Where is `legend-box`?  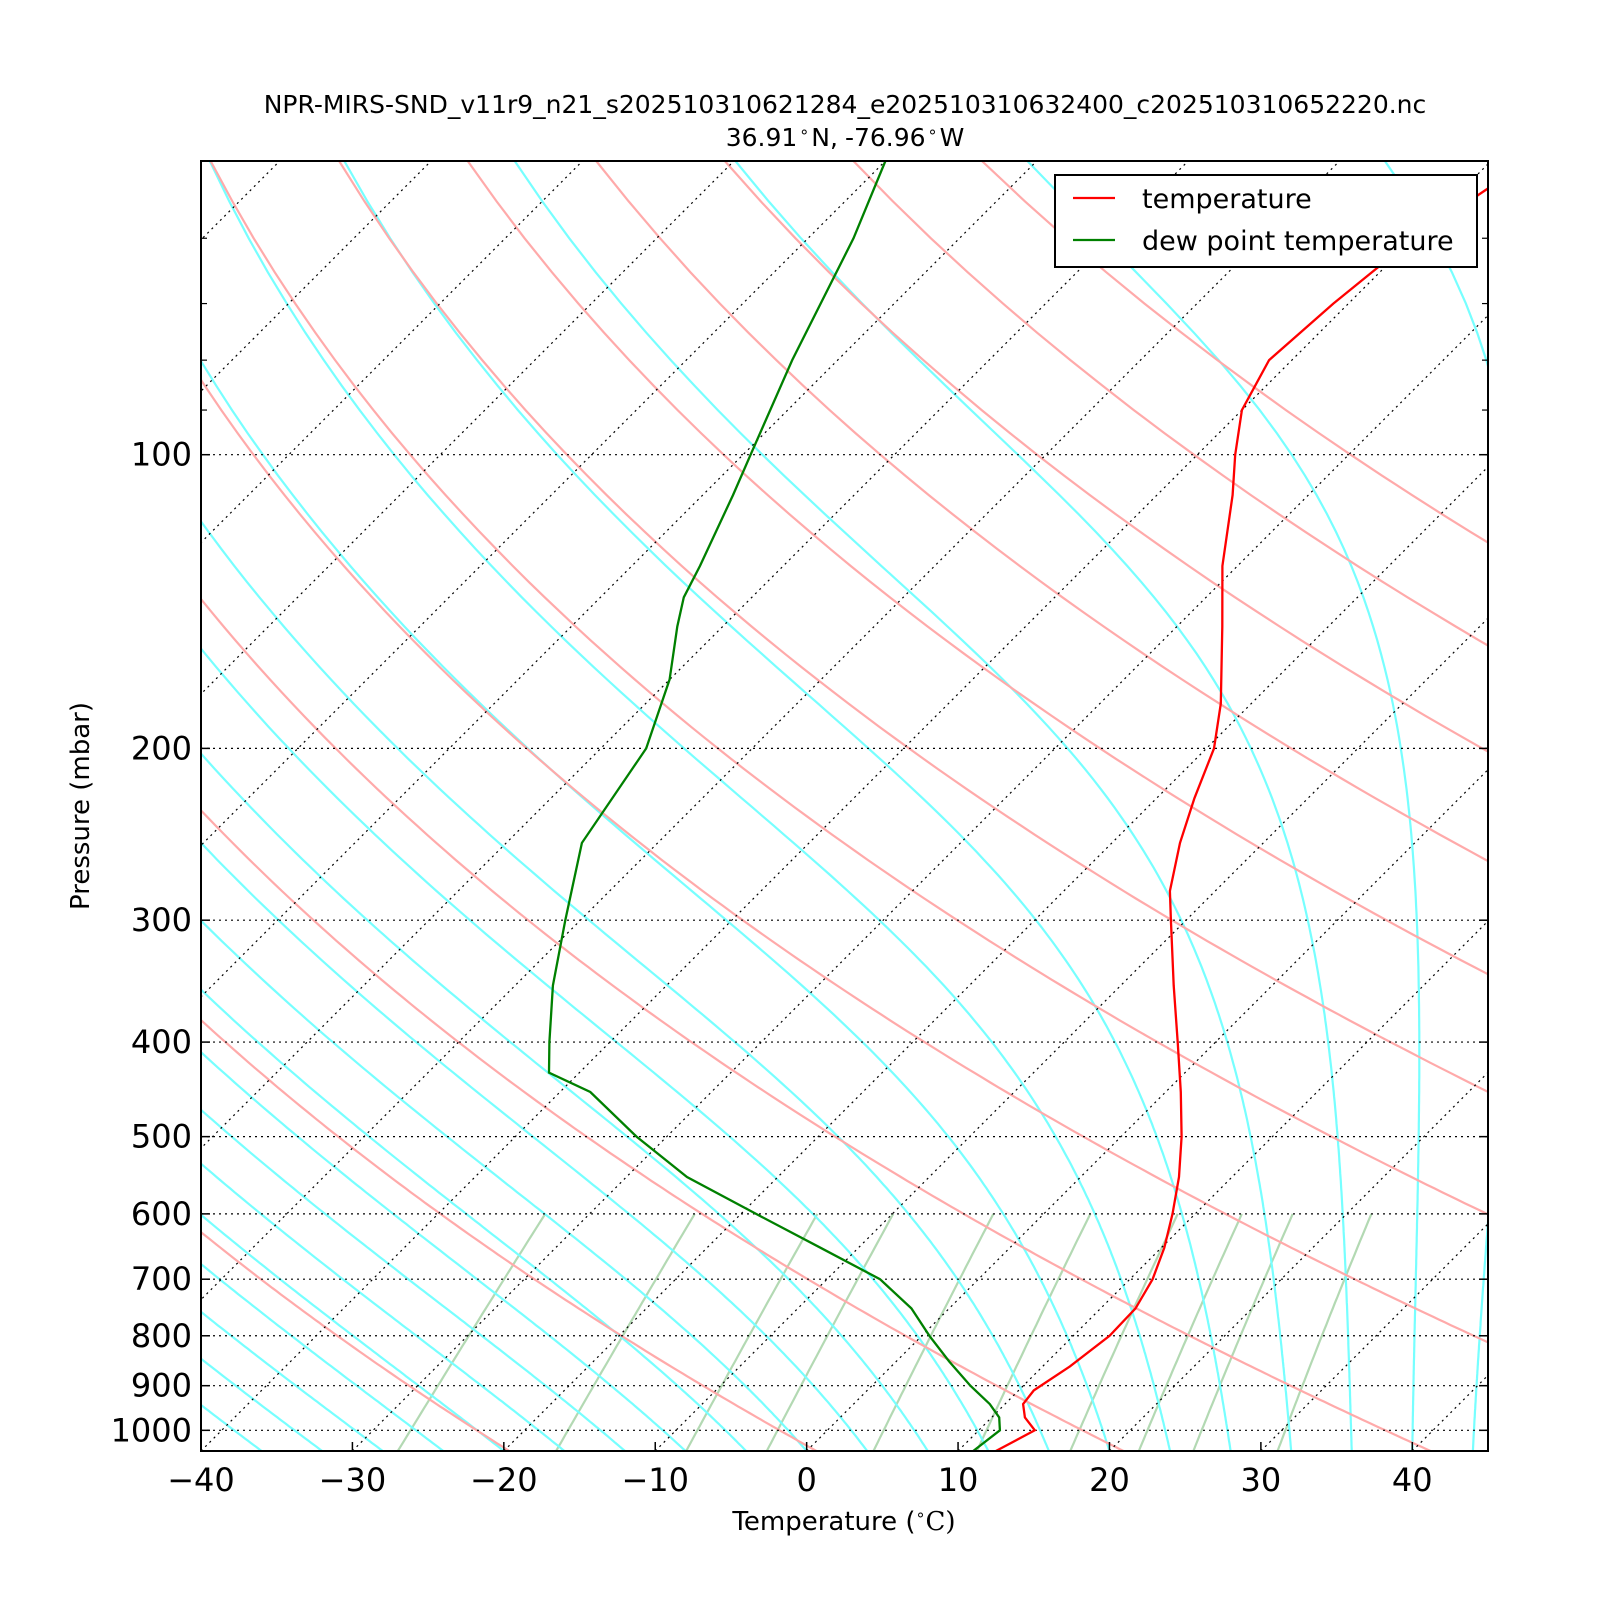
legend-box is located at coordinates (1266, 221).